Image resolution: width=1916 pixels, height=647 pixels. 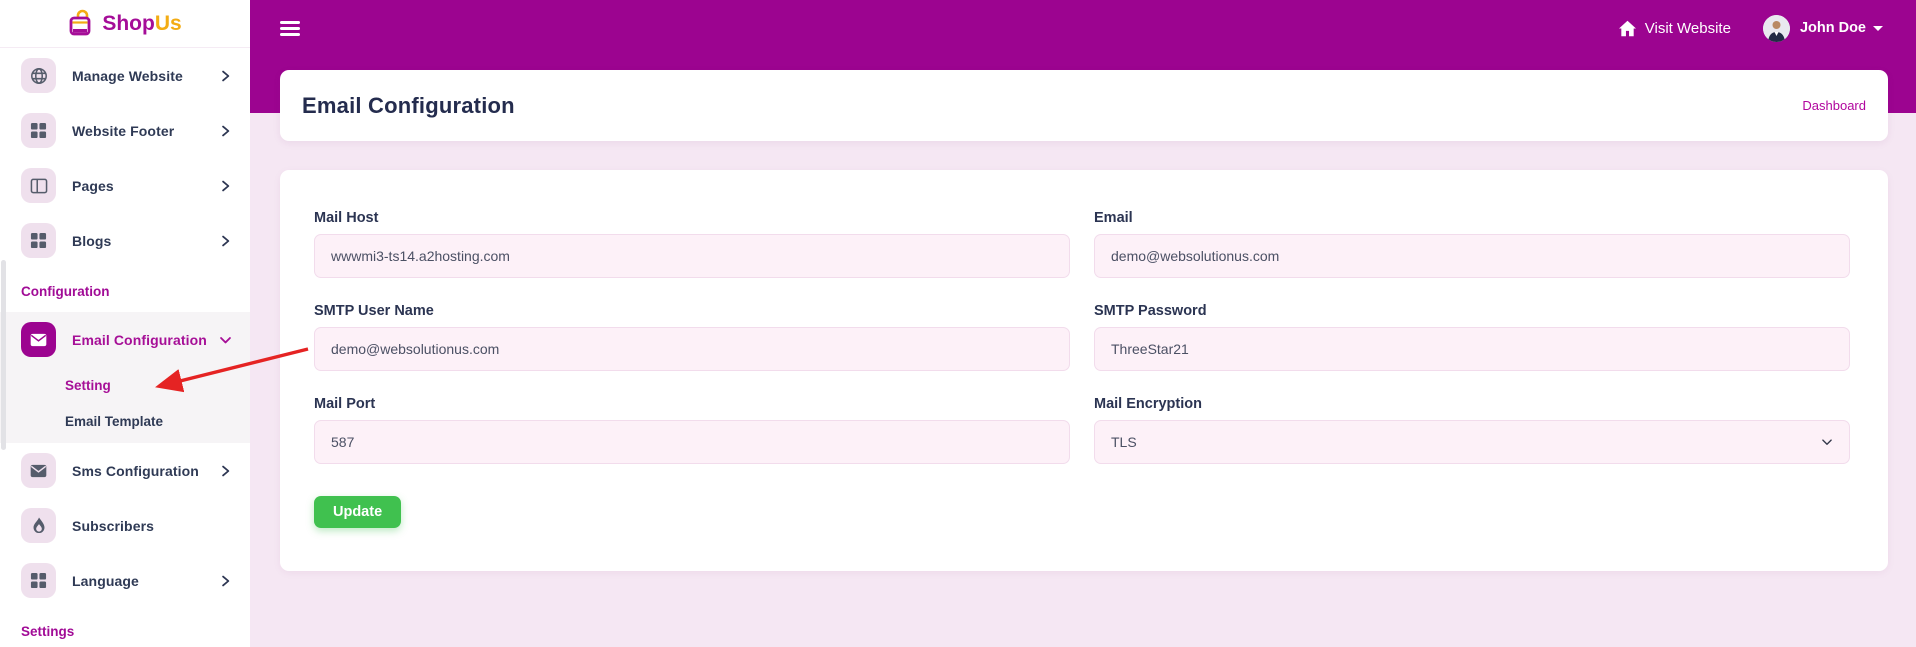 I want to click on hamburger-icon, so click(x=290, y=28).